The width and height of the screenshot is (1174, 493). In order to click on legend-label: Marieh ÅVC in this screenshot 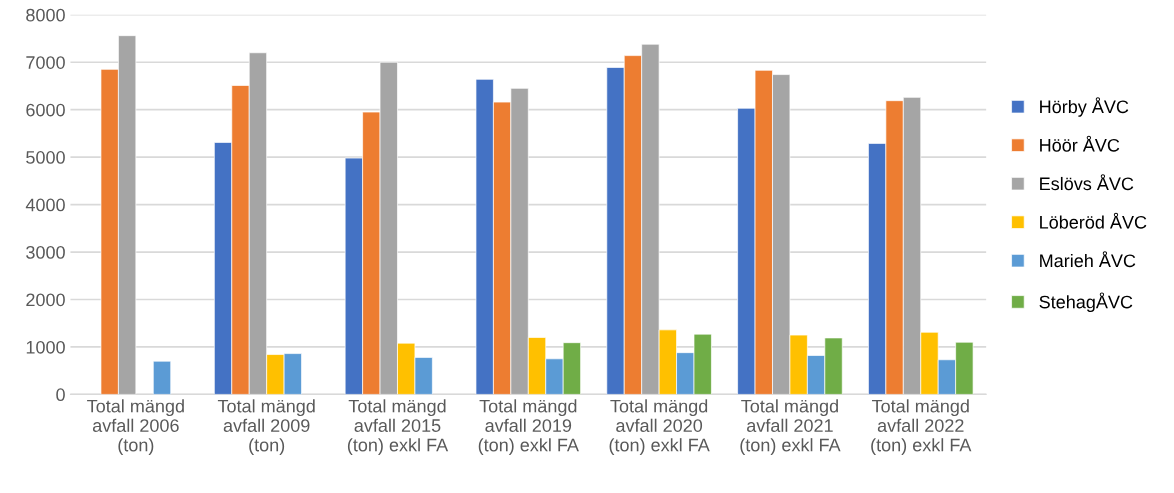, I will do `click(1088, 259)`.